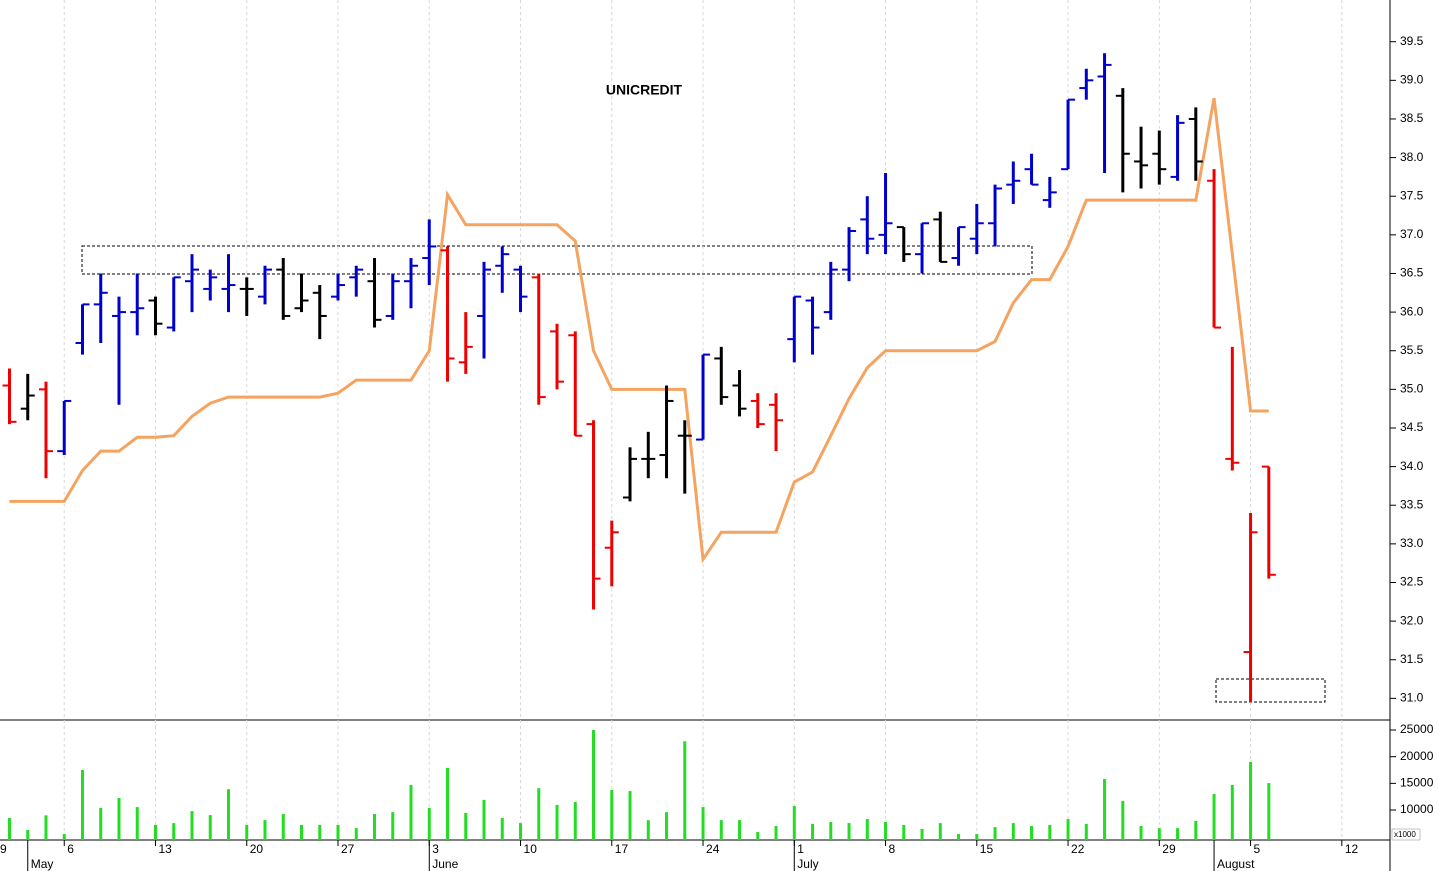 The height and width of the screenshot is (871, 1438). I want to click on x-tick-label: 1, so click(800, 849).